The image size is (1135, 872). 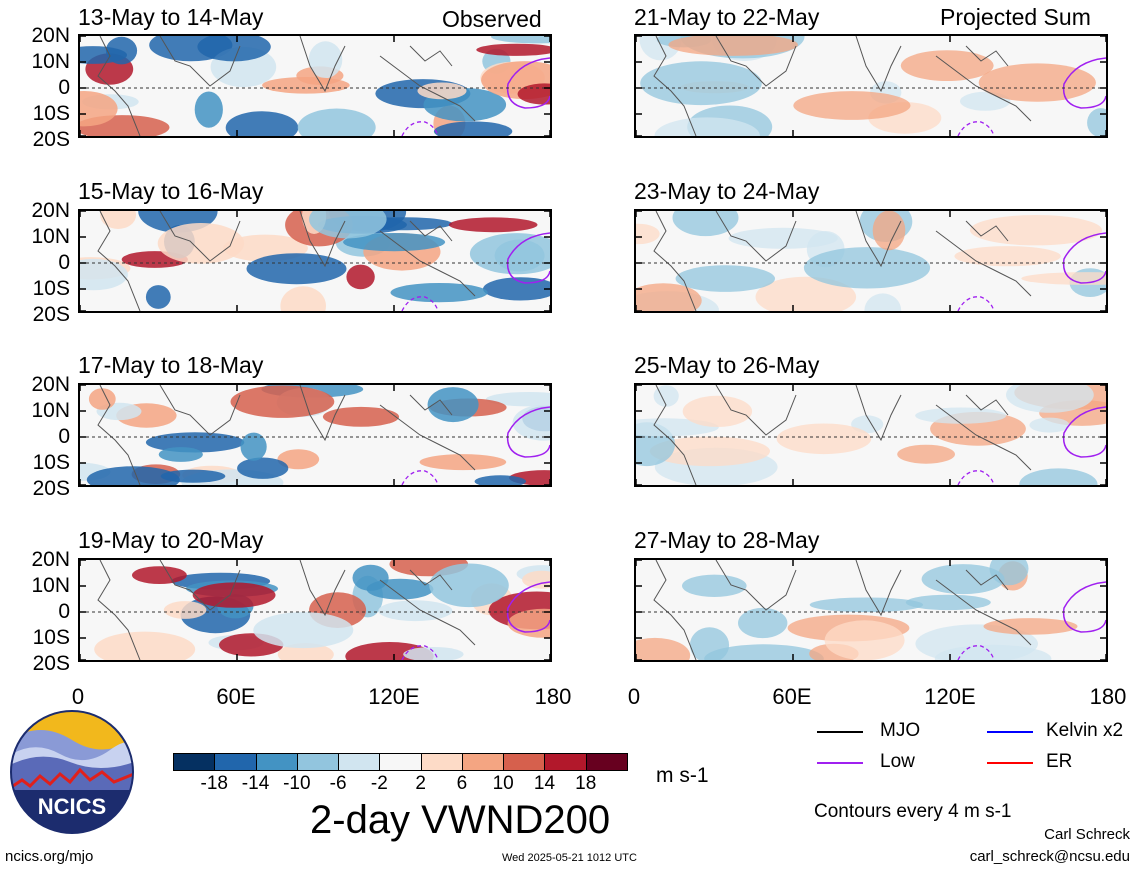 What do you see at coordinates (78, 696) in the screenshot?
I see `lon-label-left-0: 0` at bounding box center [78, 696].